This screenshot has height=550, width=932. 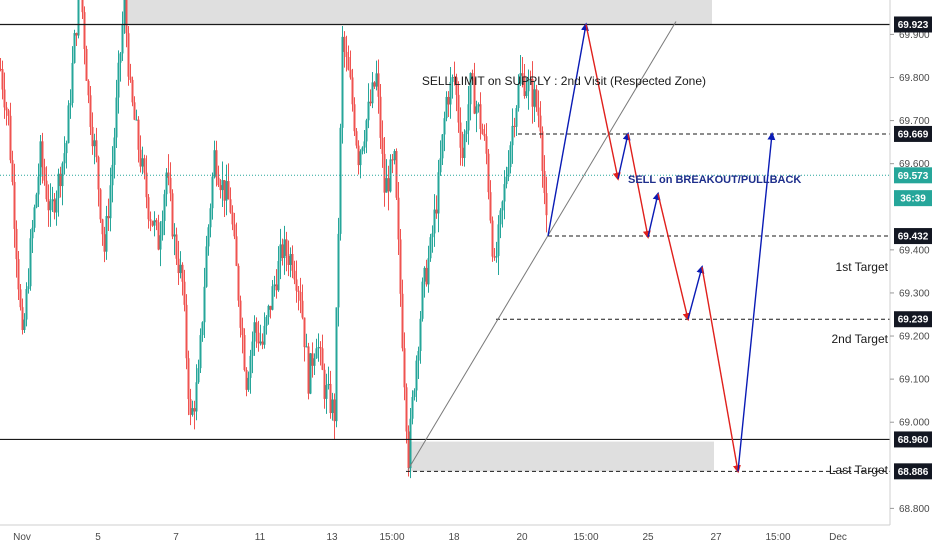 I want to click on y-tick-label: 69.400, so click(x=914, y=250).